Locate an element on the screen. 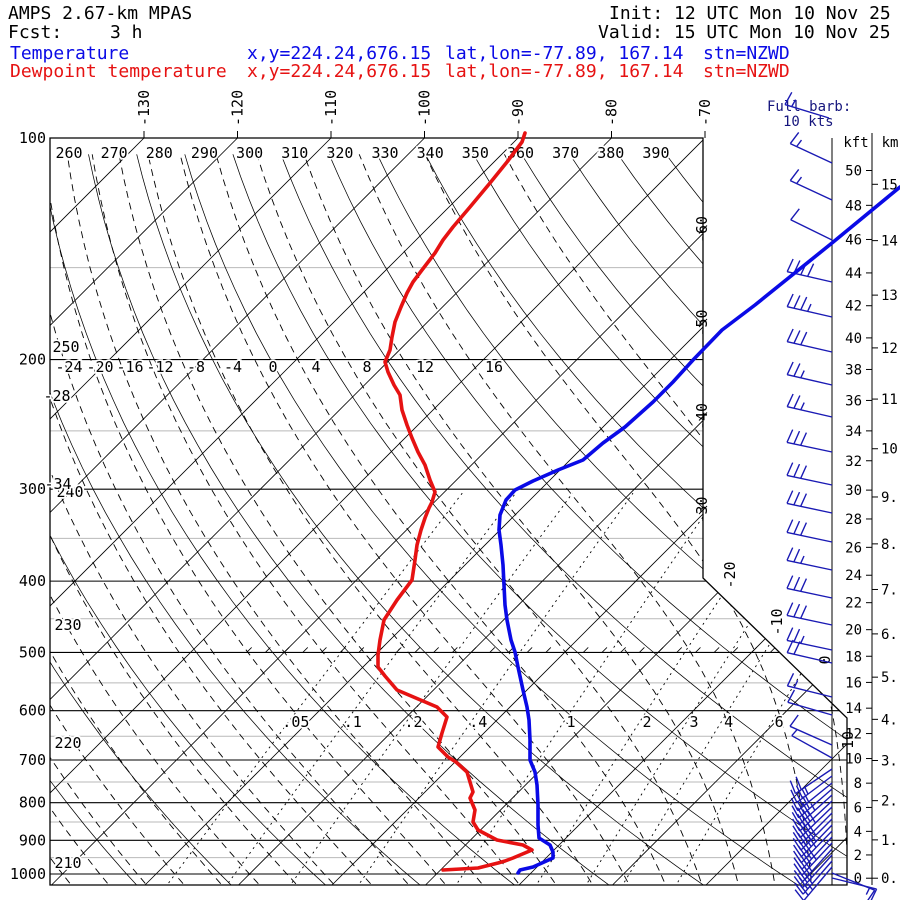  legend-dewpoint-latlon: lat,lon=-77.89, 167.14 is located at coordinates (564, 71).